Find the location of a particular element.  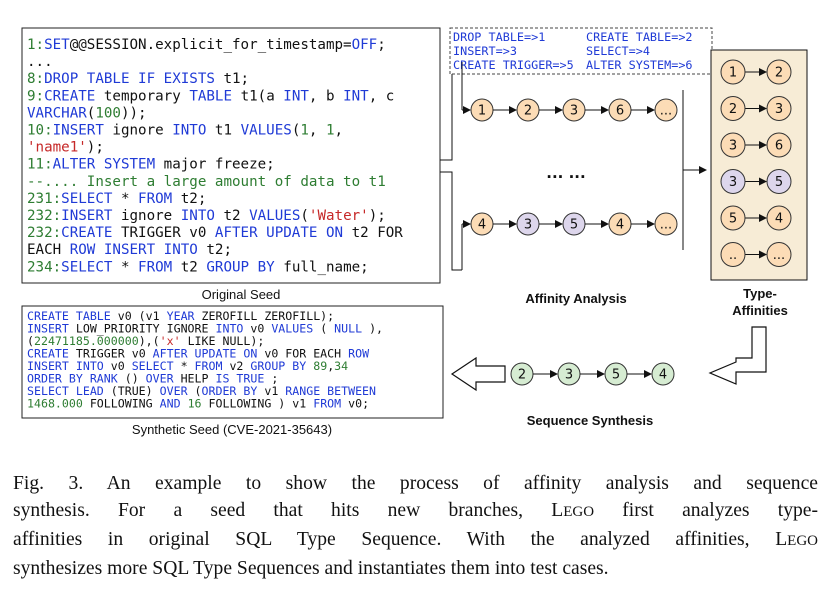

synthetic-seed-line-5-seg-7: GROUP BY is located at coordinates (278, 366).